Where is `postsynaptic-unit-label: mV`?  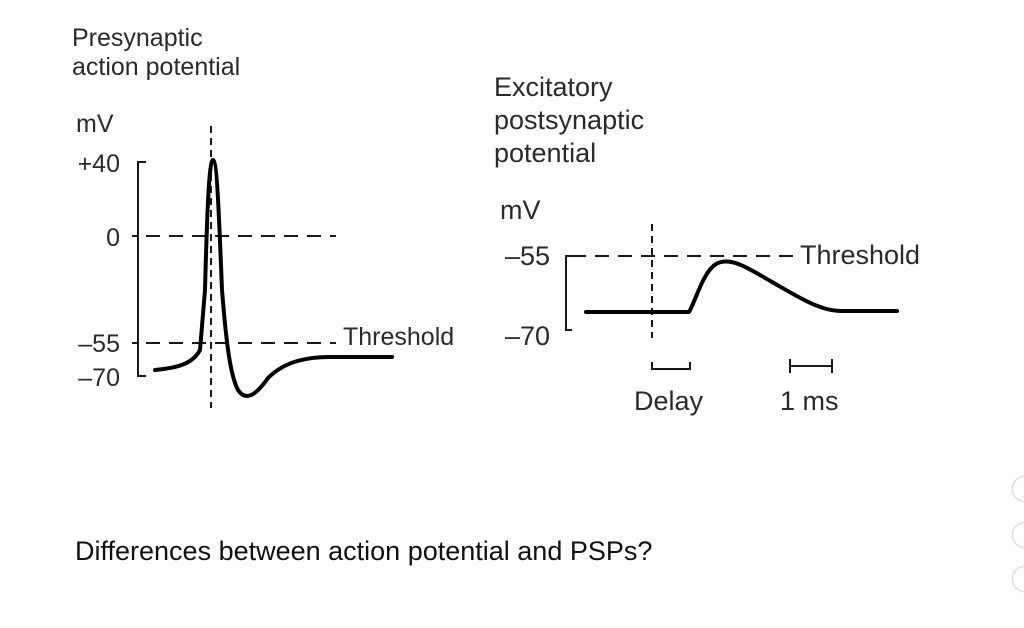 postsynaptic-unit-label: mV is located at coordinates (520, 210).